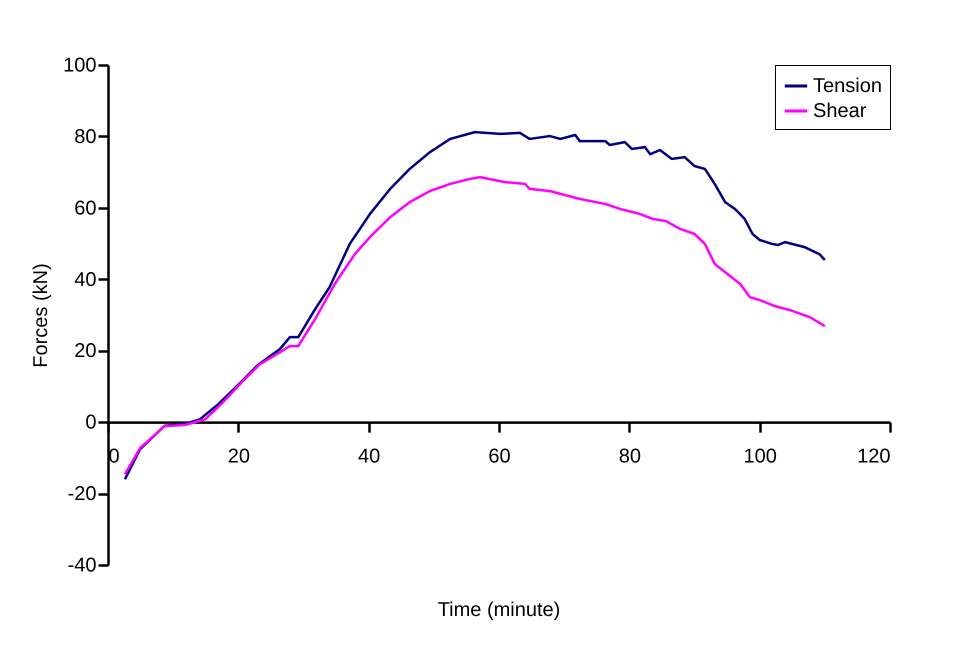  I want to click on y-tick-label: 40, so click(85, 279).